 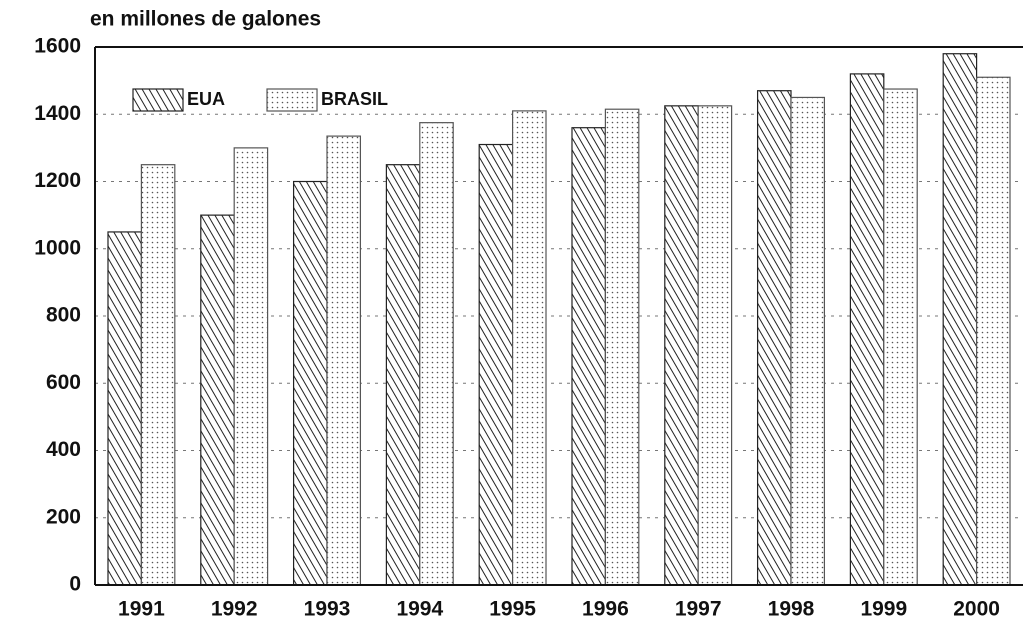 I want to click on x-tick-label: 1996, so click(x=605, y=609).